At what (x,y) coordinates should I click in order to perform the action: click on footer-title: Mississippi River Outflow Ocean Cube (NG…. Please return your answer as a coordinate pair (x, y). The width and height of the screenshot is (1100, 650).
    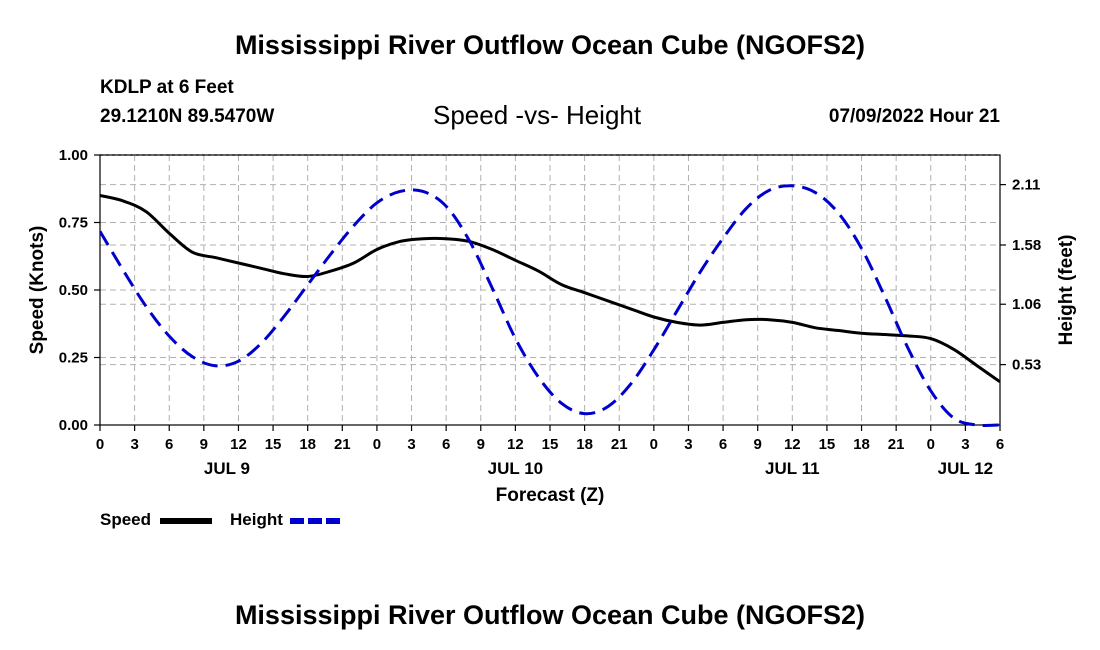
    Looking at the image, I should click on (550, 615).